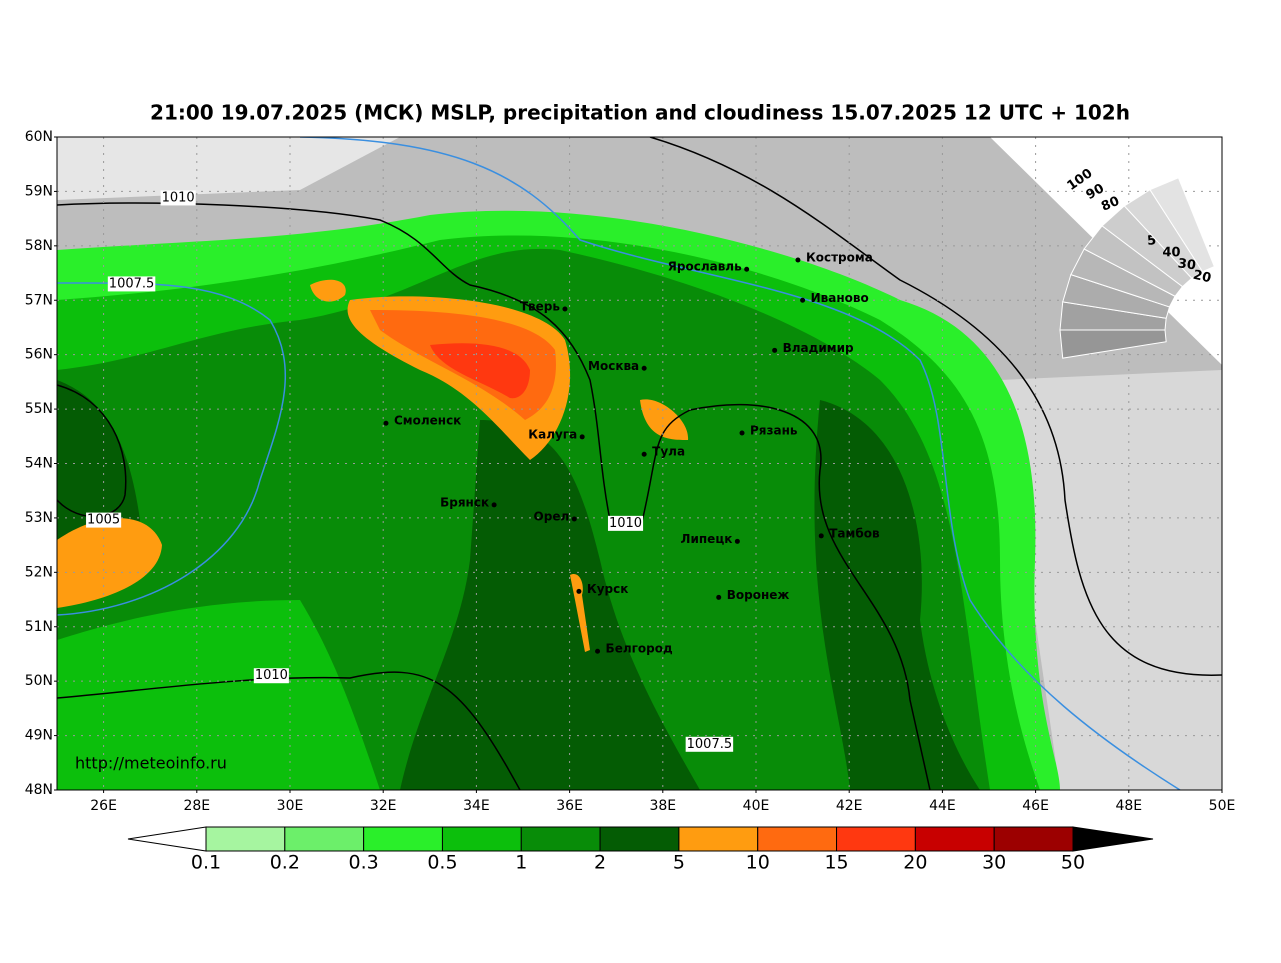 The image size is (1281, 963). What do you see at coordinates (151, 763) in the screenshot?
I see `watermark: http://meteoinfo.ru` at bounding box center [151, 763].